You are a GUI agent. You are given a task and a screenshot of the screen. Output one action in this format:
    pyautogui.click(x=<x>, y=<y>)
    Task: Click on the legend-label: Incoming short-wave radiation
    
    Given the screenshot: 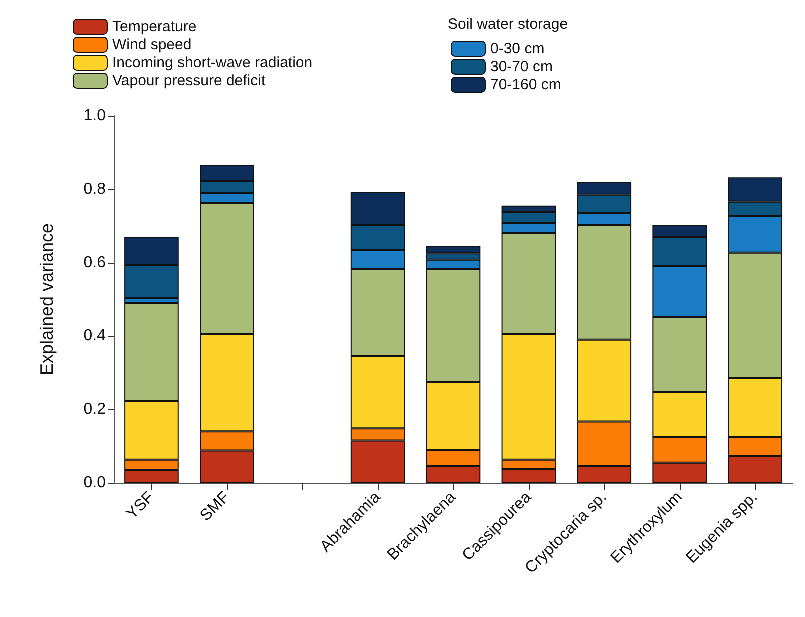 What is the action you would take?
    pyautogui.click(x=212, y=63)
    